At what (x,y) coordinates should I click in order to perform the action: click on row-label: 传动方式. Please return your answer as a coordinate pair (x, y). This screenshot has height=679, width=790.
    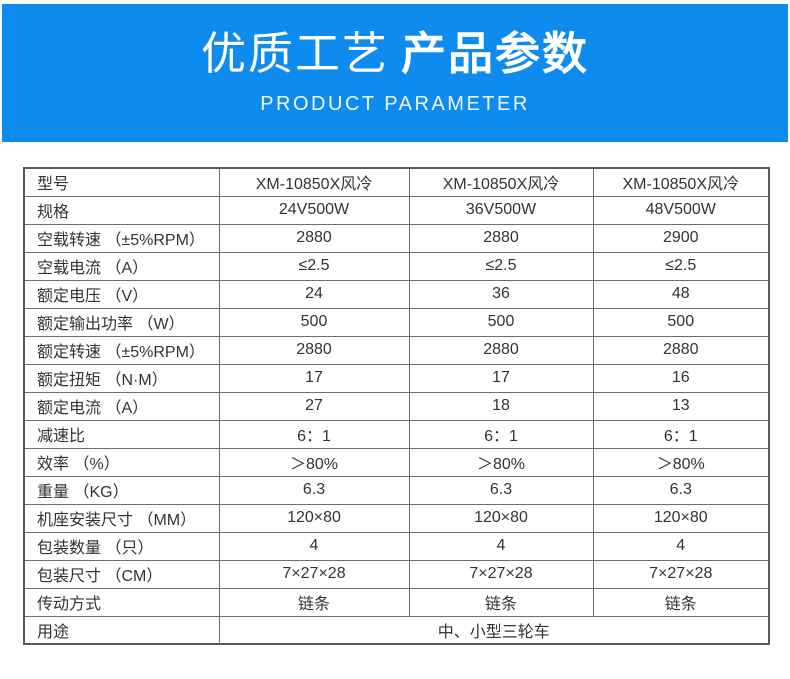
    Looking at the image, I should click on (121, 602).